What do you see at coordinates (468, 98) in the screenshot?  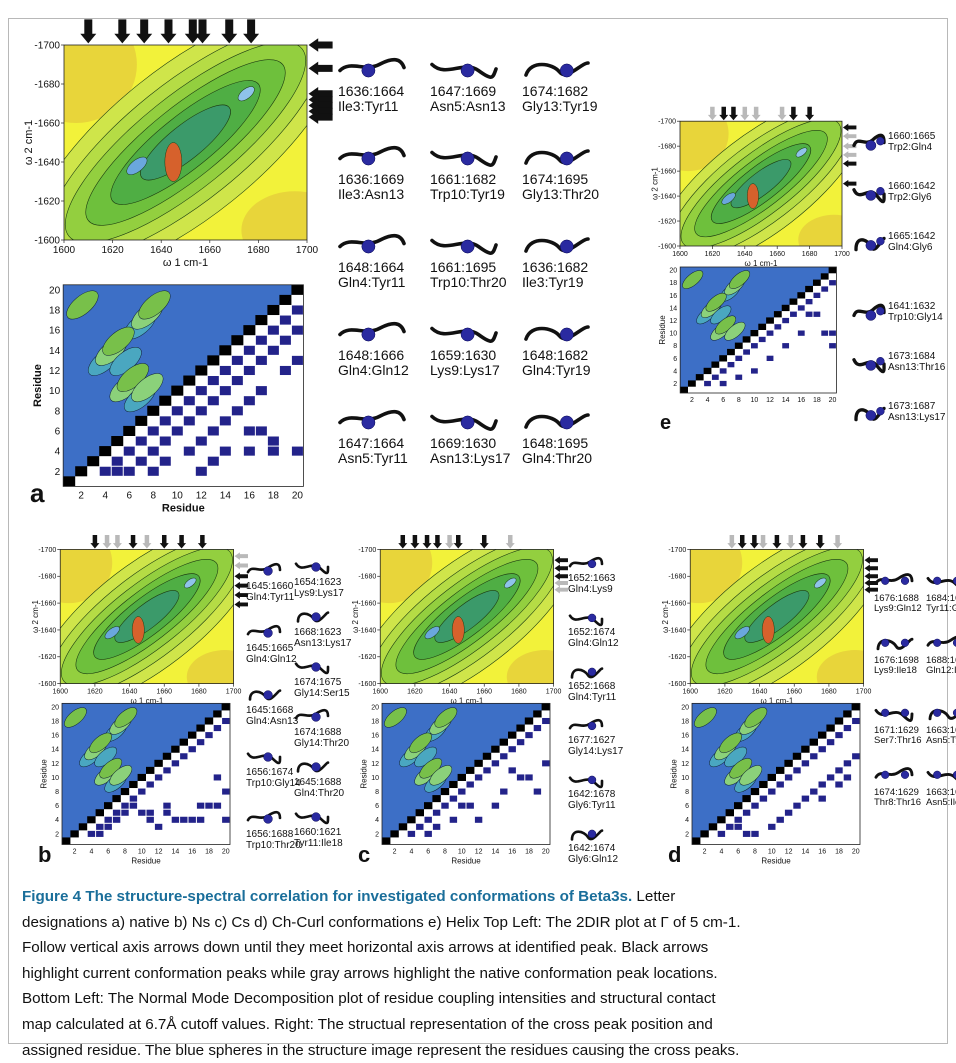 I see `structure-label-a1: 1647:1669 Asn5:Asn13` at bounding box center [468, 98].